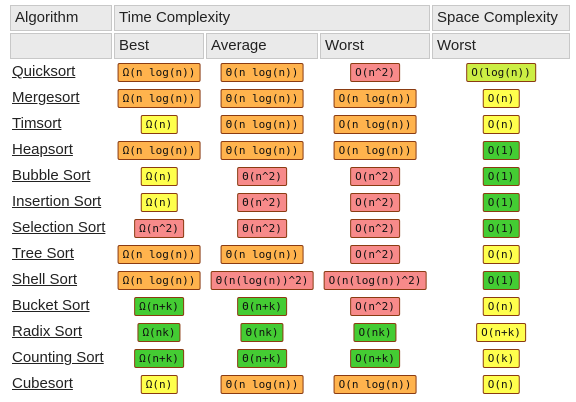  I want to click on space-complexity-badge: O(k), so click(501, 358).